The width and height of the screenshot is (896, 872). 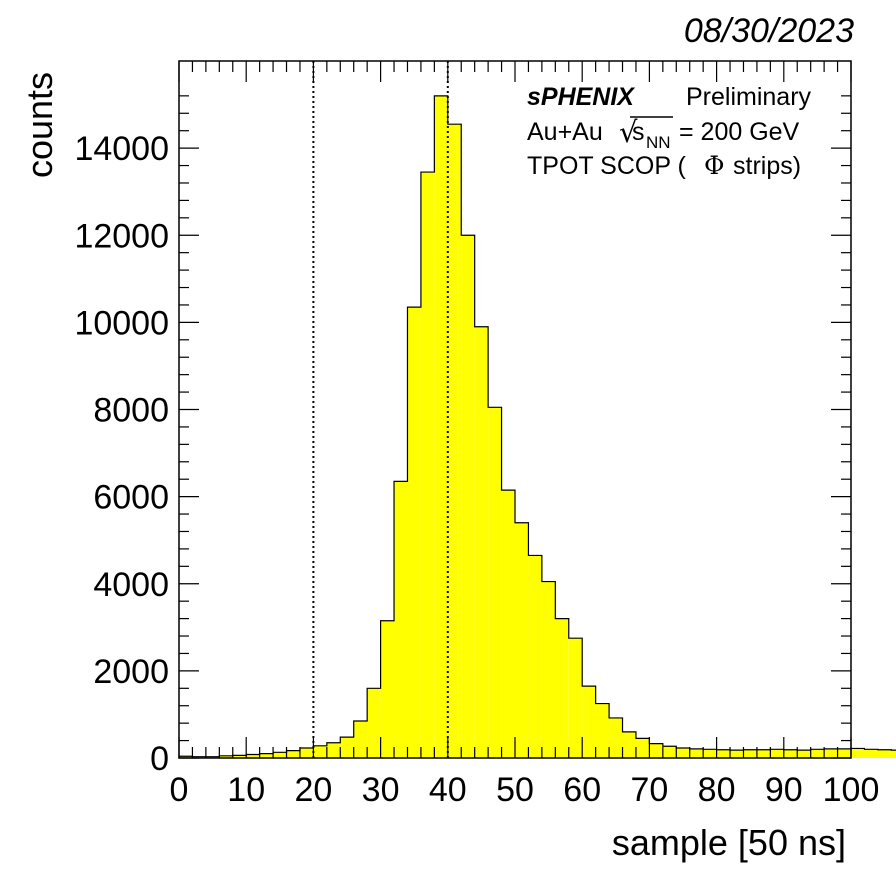 What do you see at coordinates (749, 97) in the screenshot?
I see `status-label: Preliminary` at bounding box center [749, 97].